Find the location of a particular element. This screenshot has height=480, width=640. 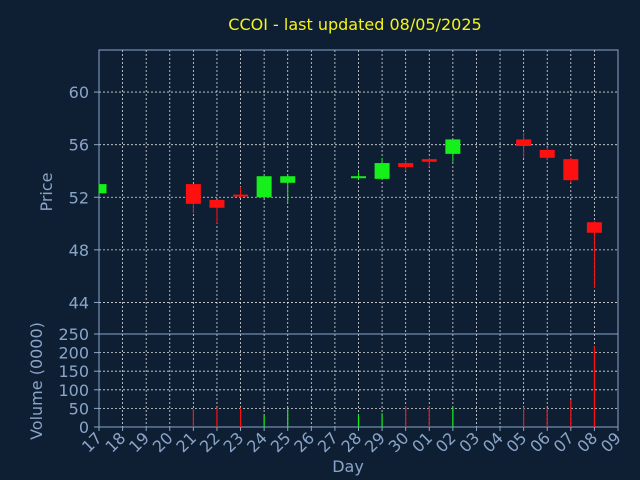

volume-y-axis-label: Volume (0000) is located at coordinates (36, 381).